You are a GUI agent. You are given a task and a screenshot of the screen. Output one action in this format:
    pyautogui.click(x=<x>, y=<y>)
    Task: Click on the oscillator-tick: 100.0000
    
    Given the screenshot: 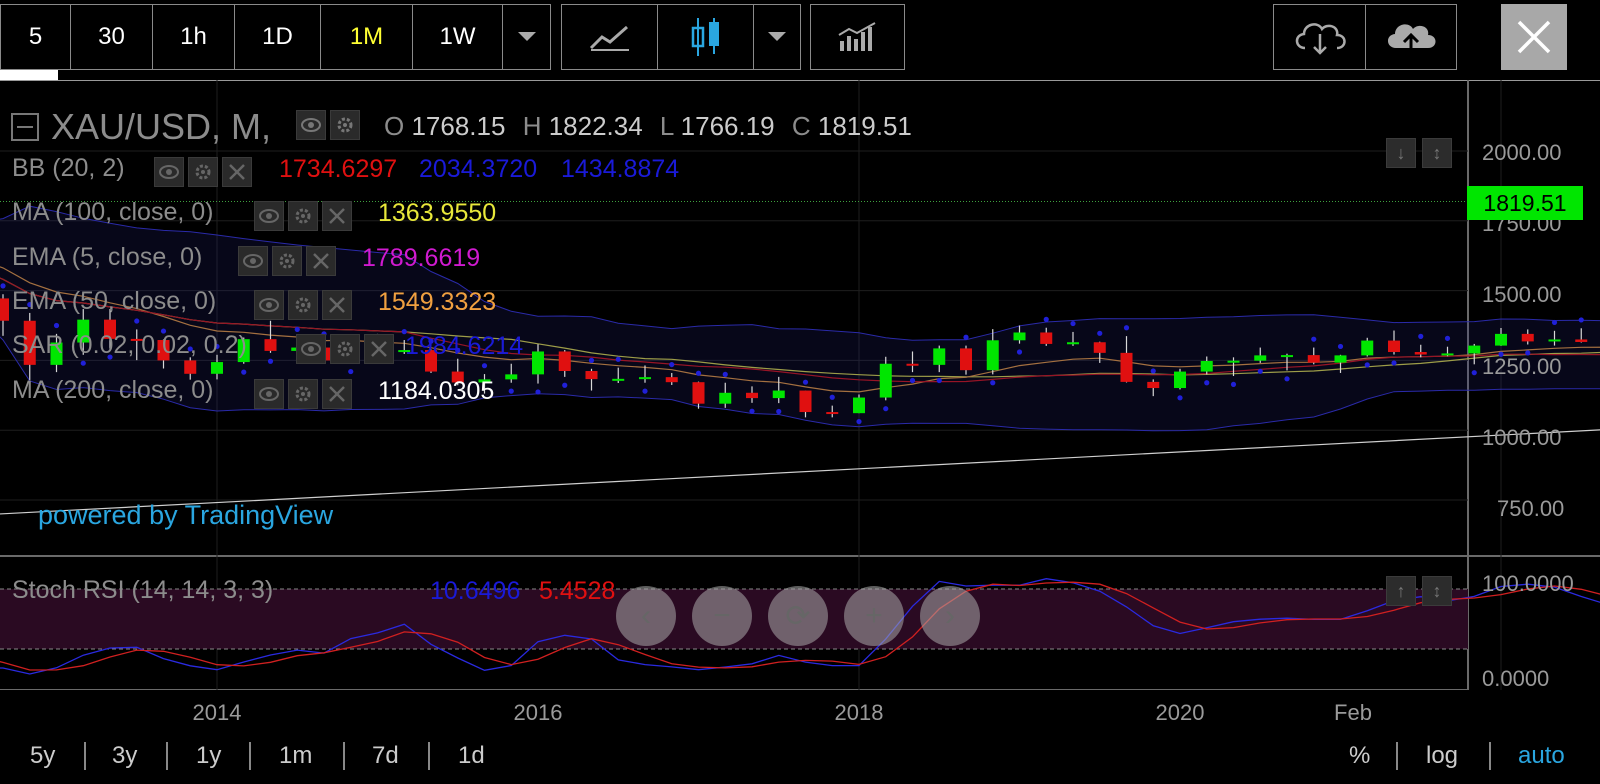 What is the action you would take?
    pyautogui.click(x=1528, y=583)
    